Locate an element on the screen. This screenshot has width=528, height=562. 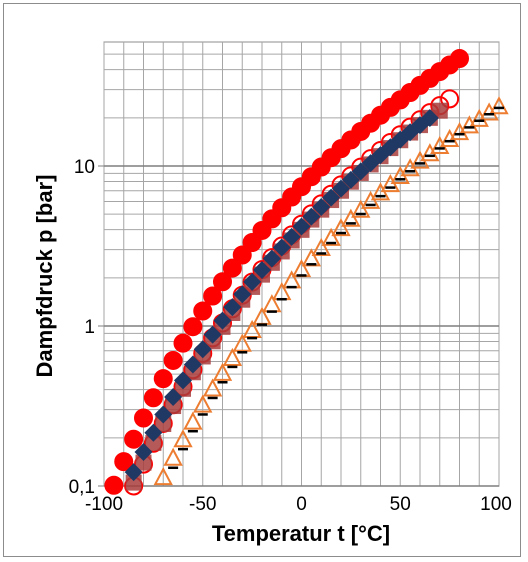
x-tick-label: -100 is located at coordinates (104, 504).